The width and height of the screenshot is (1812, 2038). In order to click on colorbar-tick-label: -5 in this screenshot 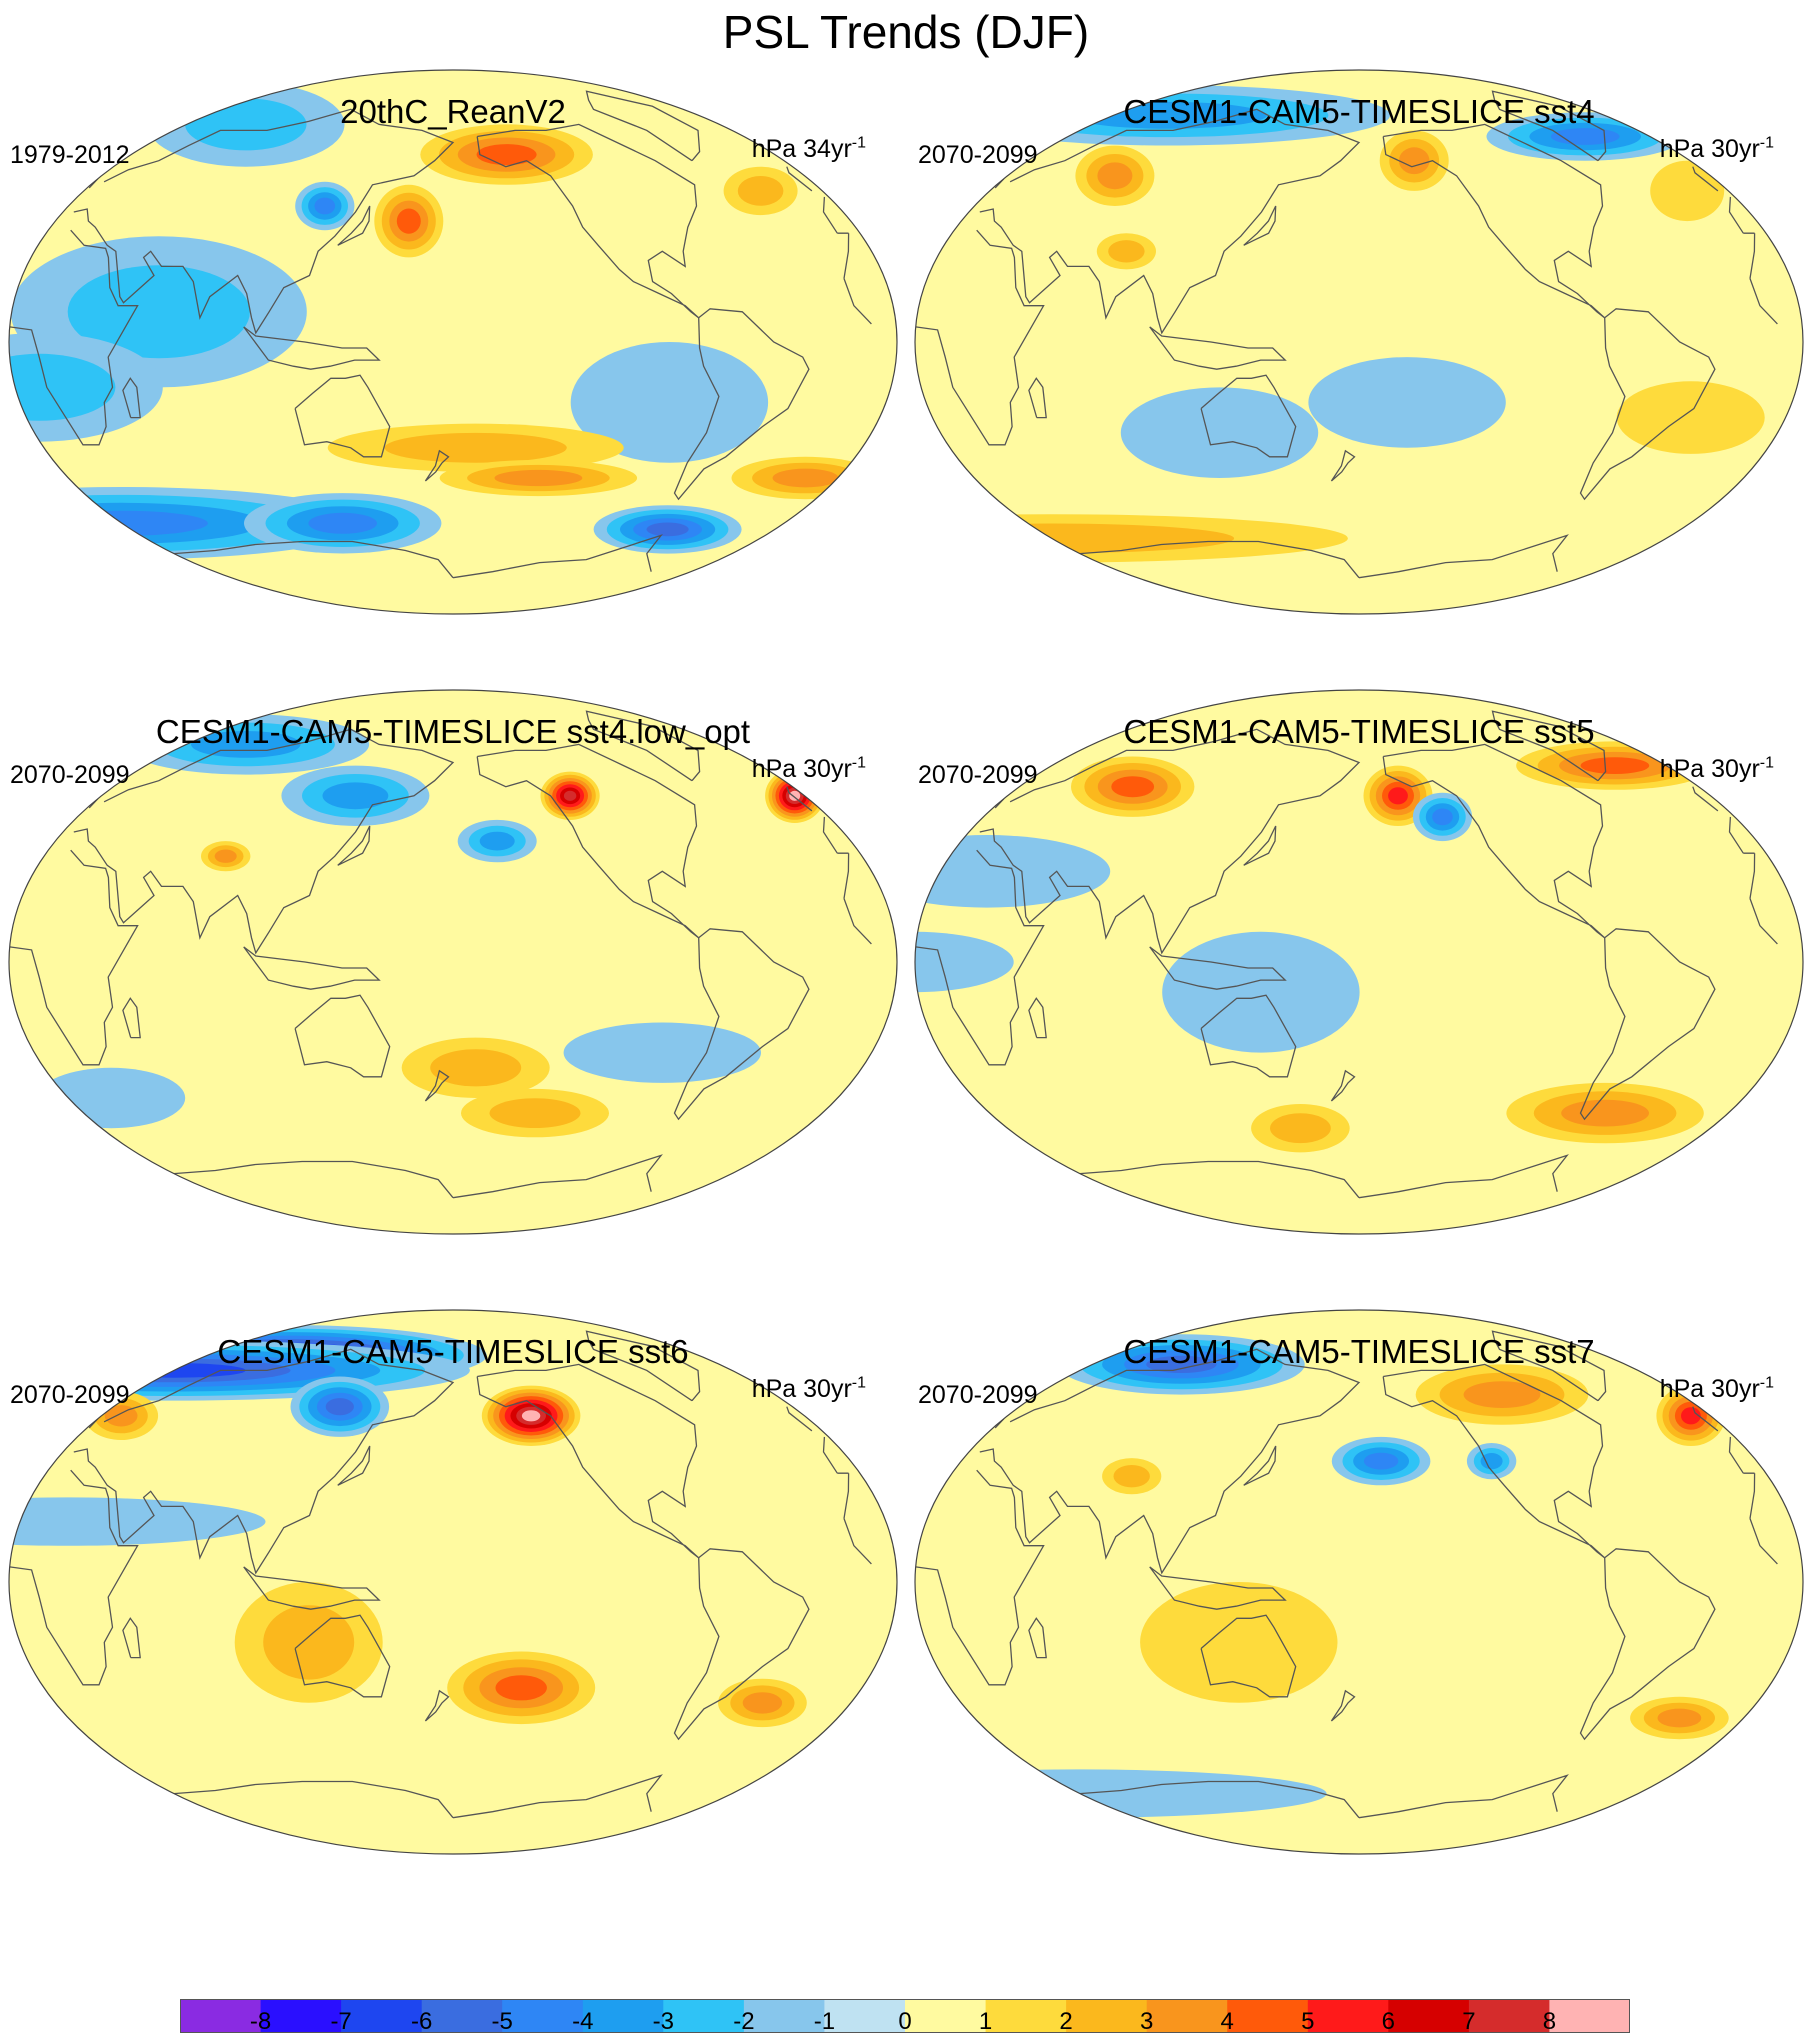, I will do `click(502, 2021)`.